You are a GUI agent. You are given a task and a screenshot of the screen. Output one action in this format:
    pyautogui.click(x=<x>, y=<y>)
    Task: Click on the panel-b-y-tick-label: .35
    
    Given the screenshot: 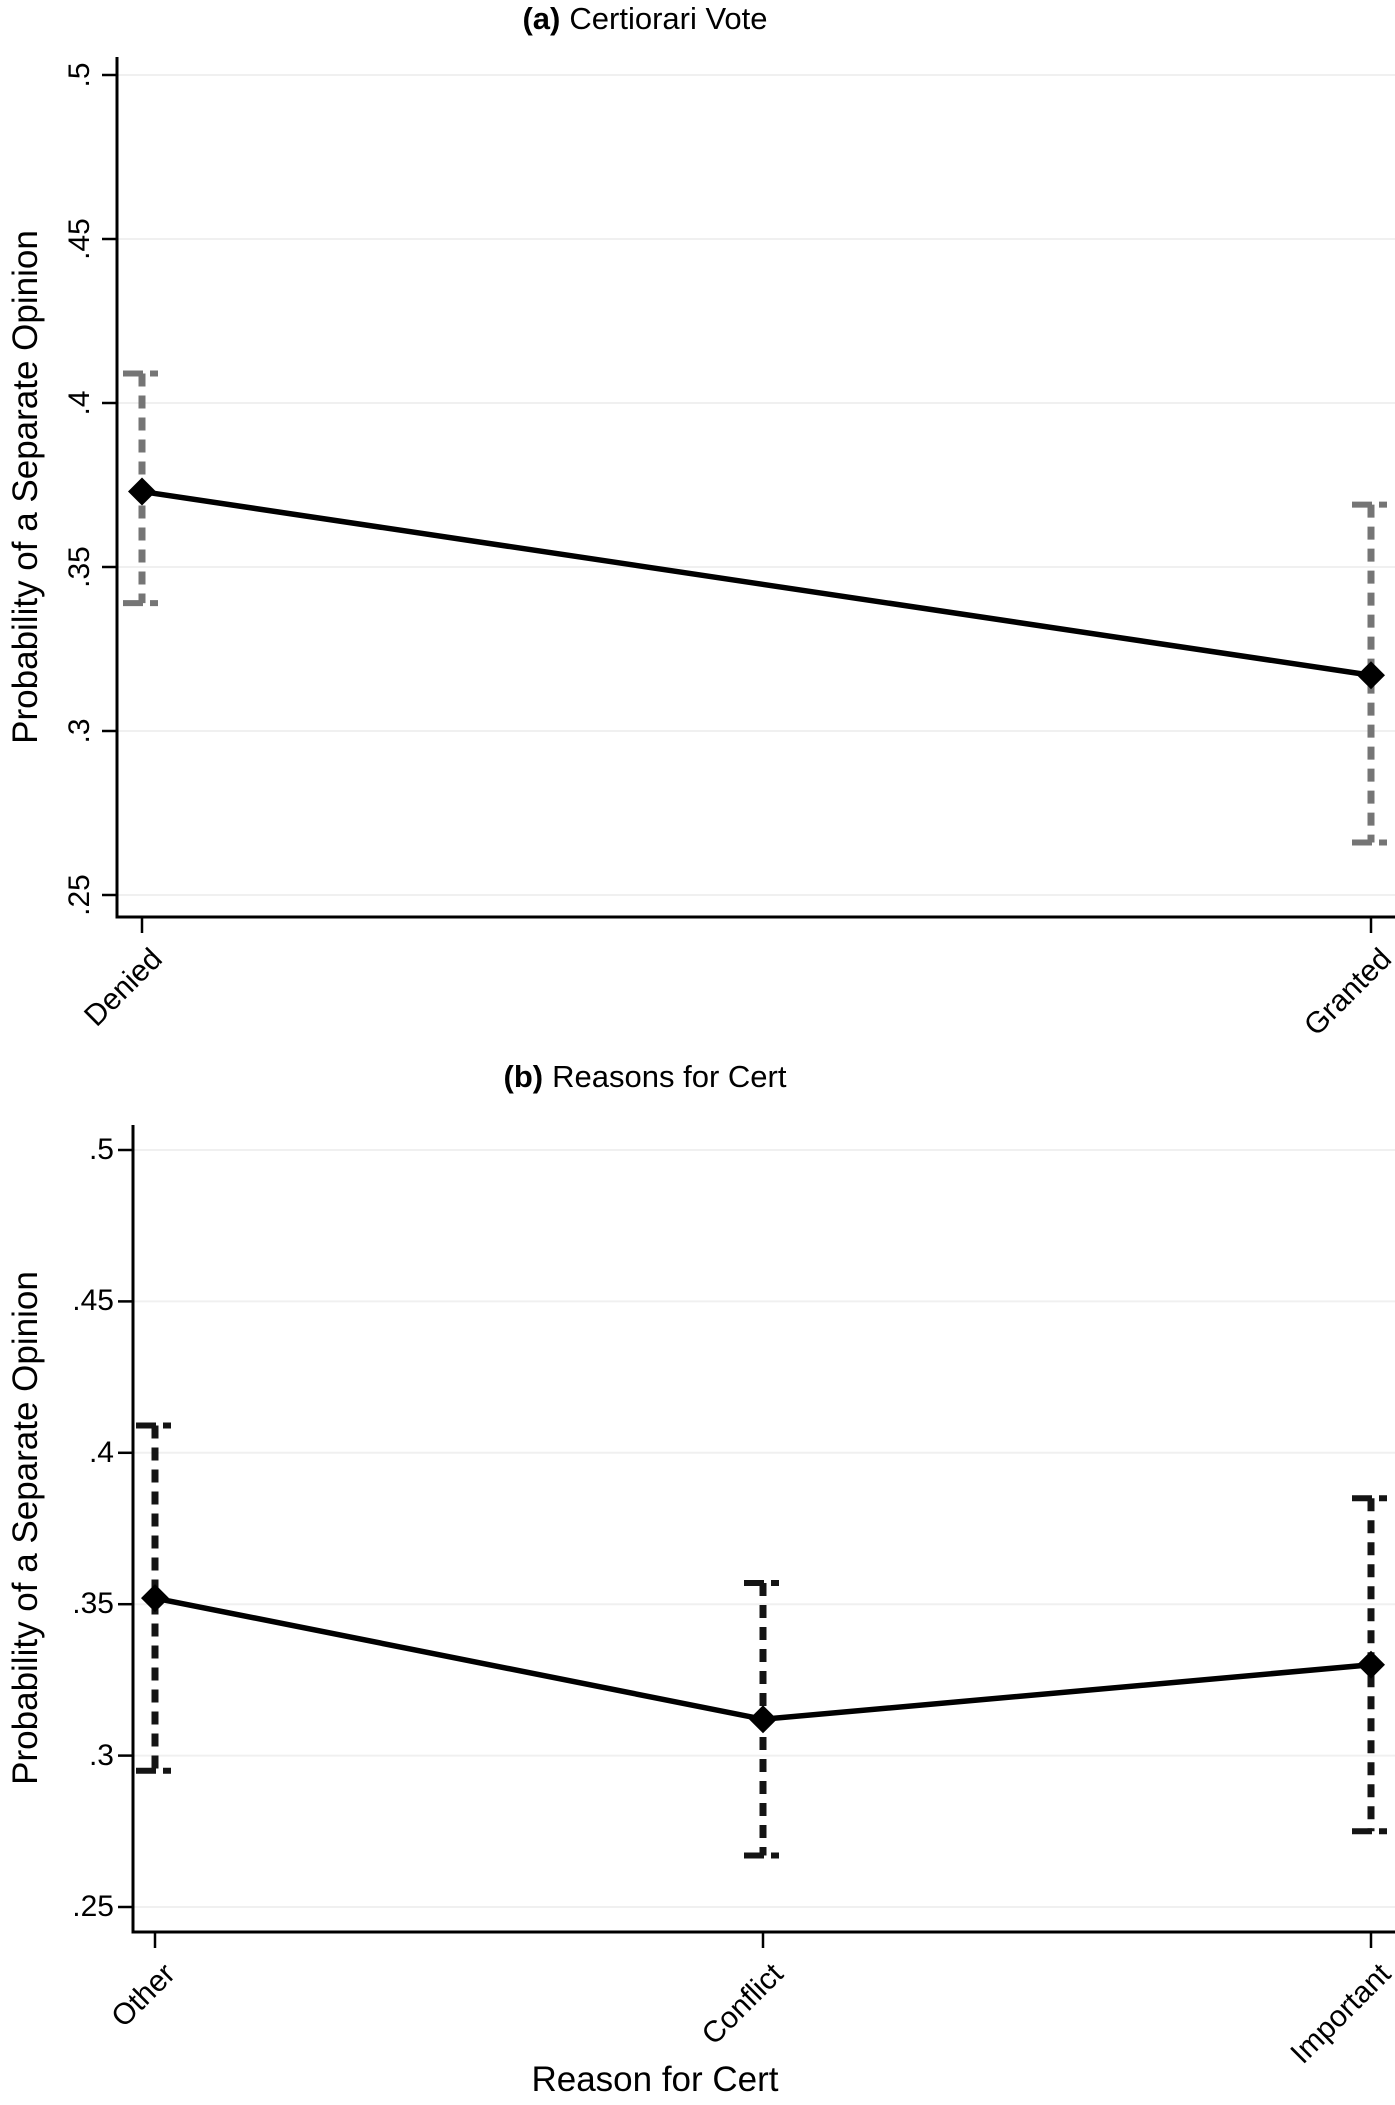 What is the action you would take?
    pyautogui.click(x=93, y=1604)
    